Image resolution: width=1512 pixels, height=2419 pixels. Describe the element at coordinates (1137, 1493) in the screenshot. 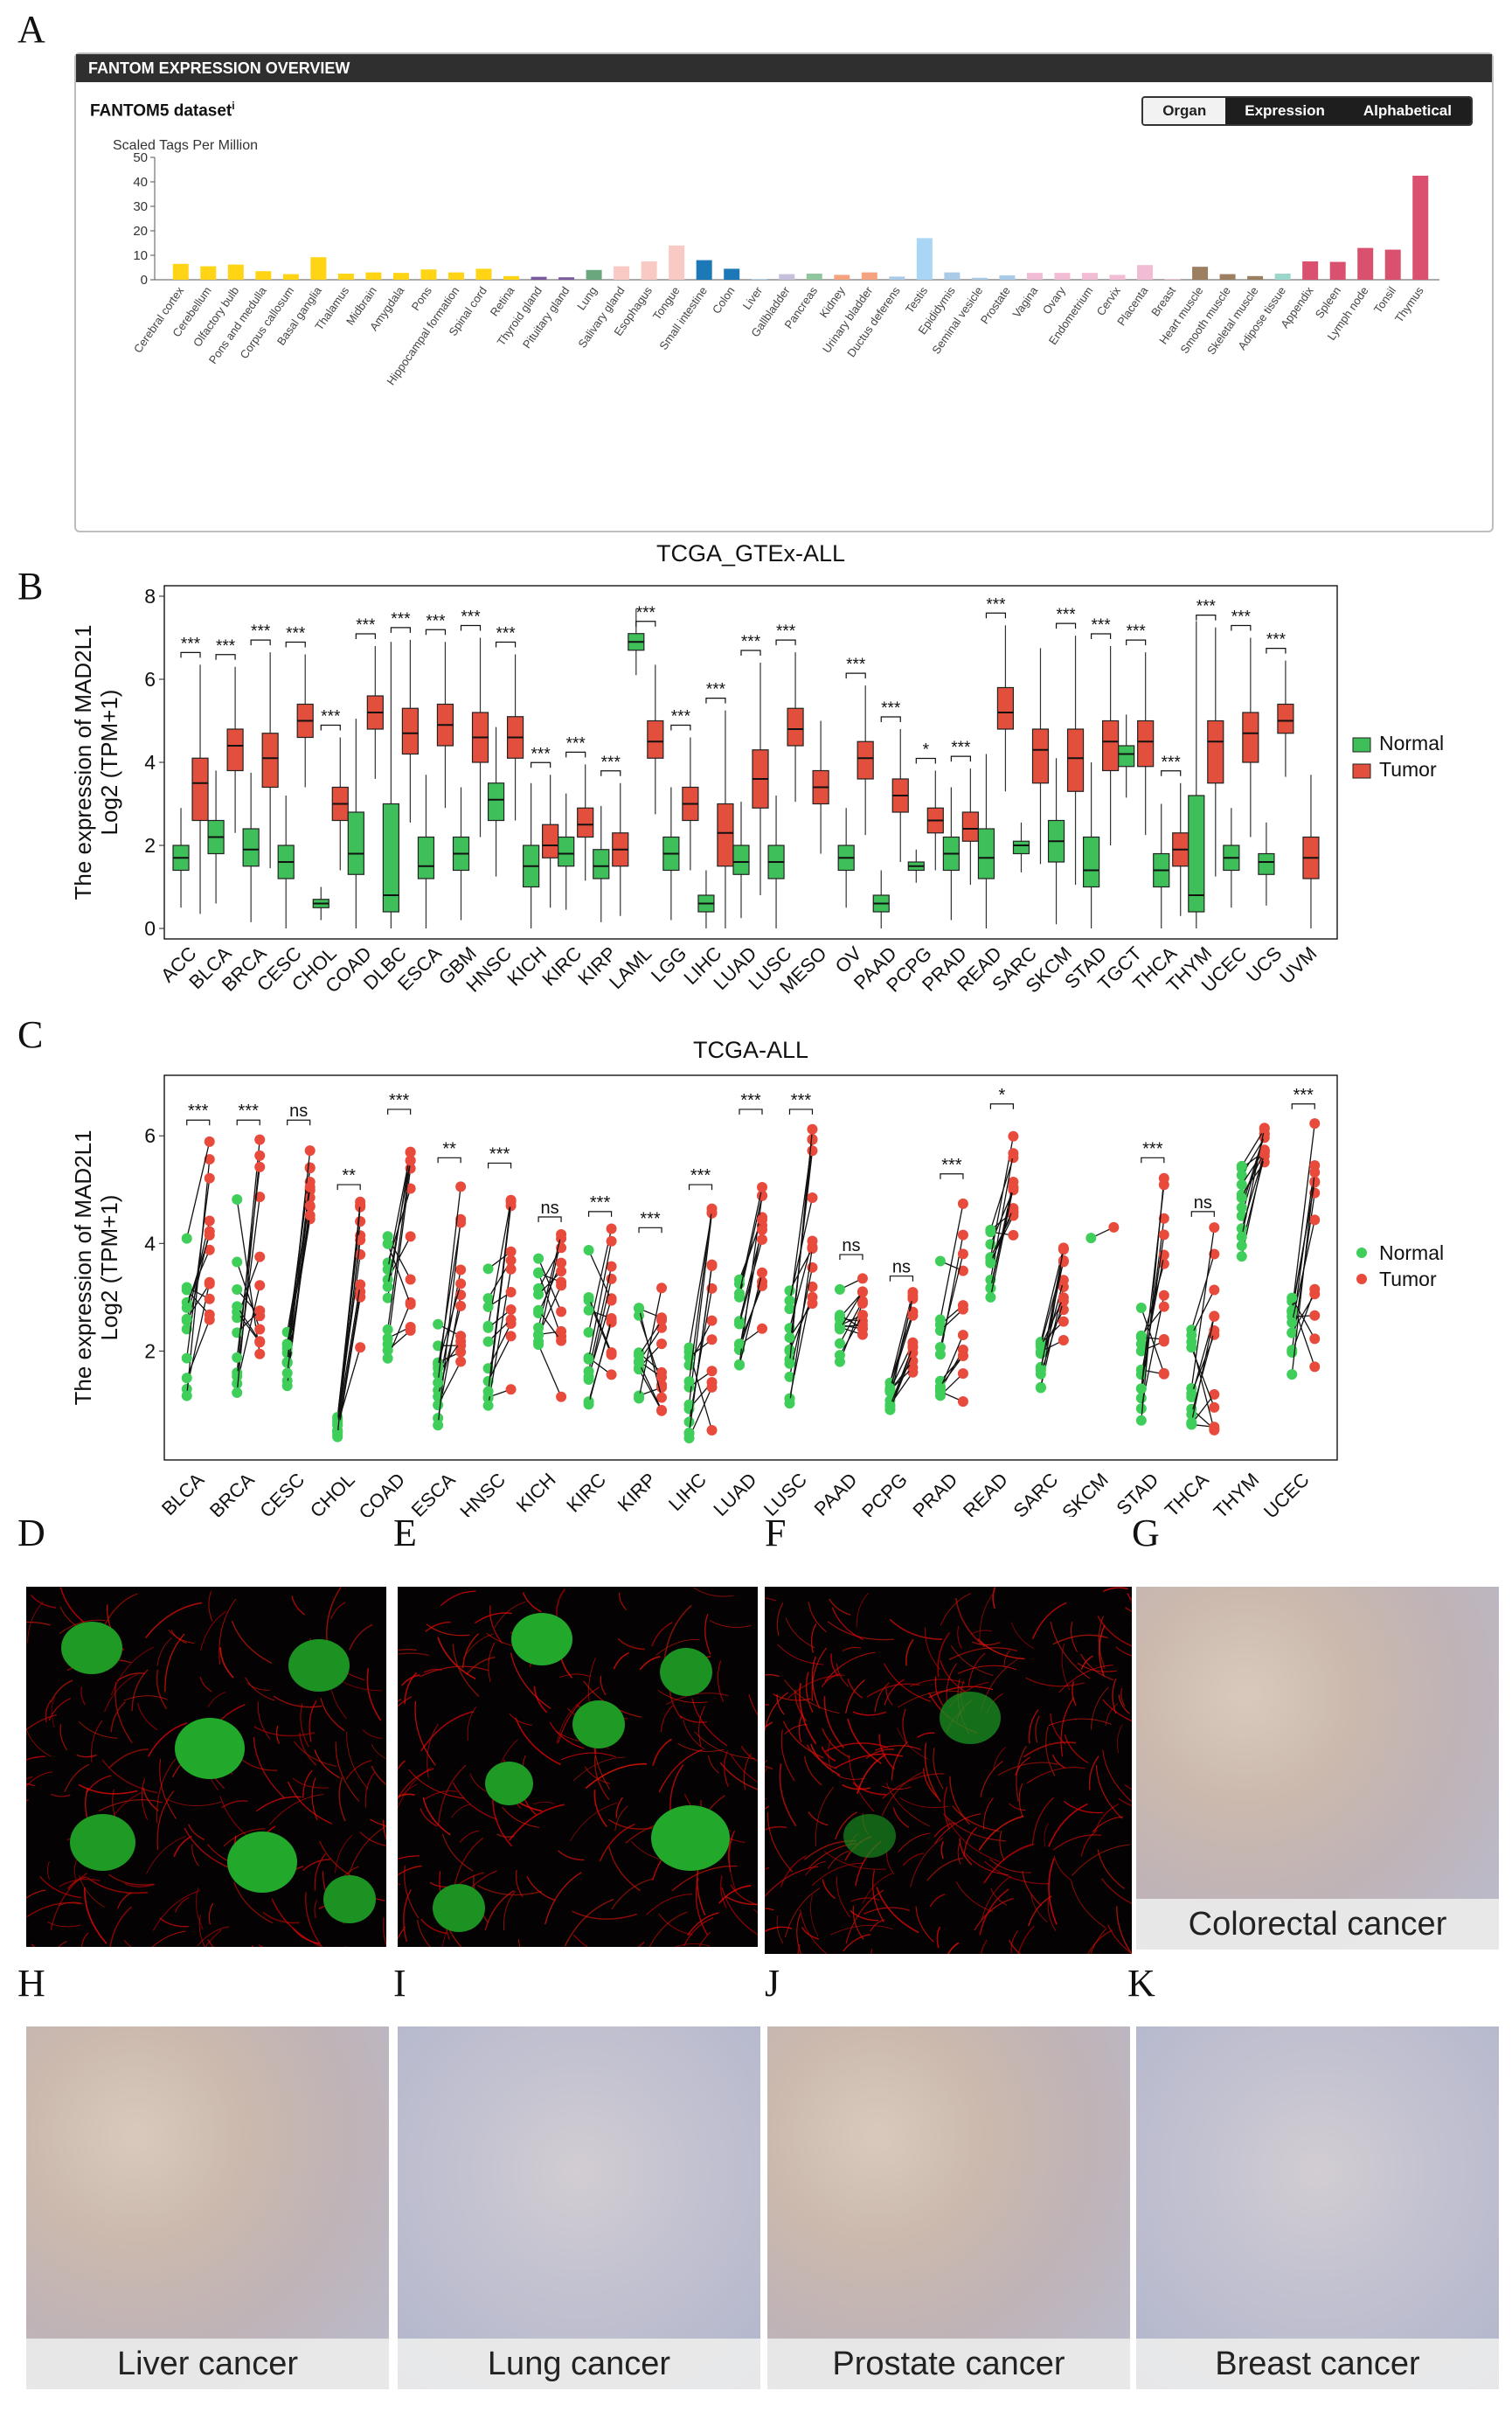

I see `x-tick-label: STAD` at that location.